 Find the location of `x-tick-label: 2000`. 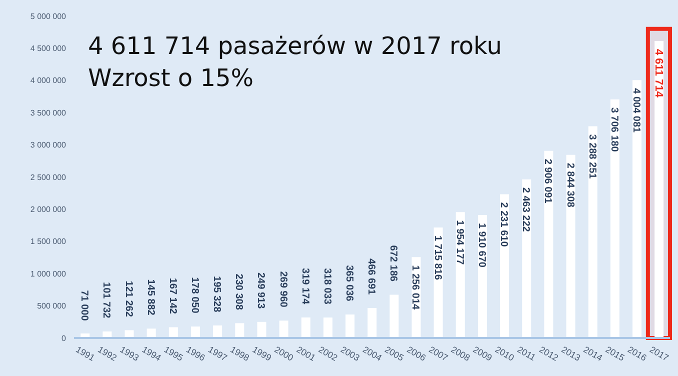

x-tick-label: 2000 is located at coordinates (284, 353).